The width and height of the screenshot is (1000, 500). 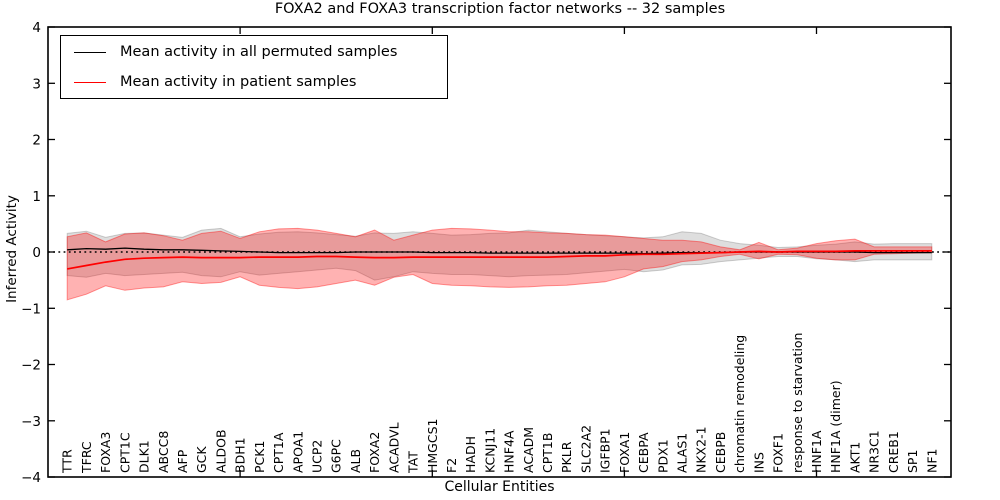 I want to click on x-tick-label: PDX1, so click(x=662, y=456).